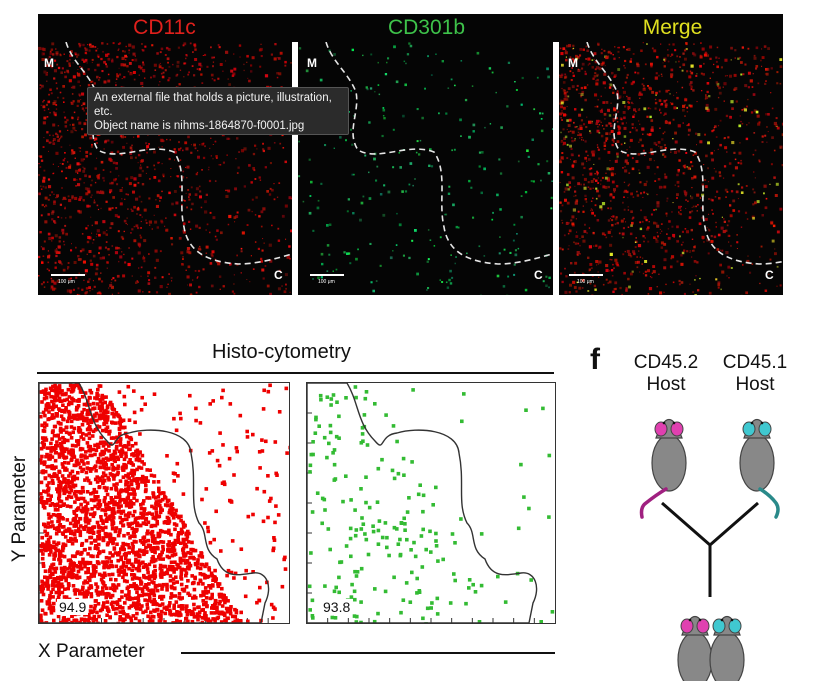 This screenshot has width=826, height=681. What do you see at coordinates (295, 373) in the screenshot?
I see `histo-title-rule` at bounding box center [295, 373].